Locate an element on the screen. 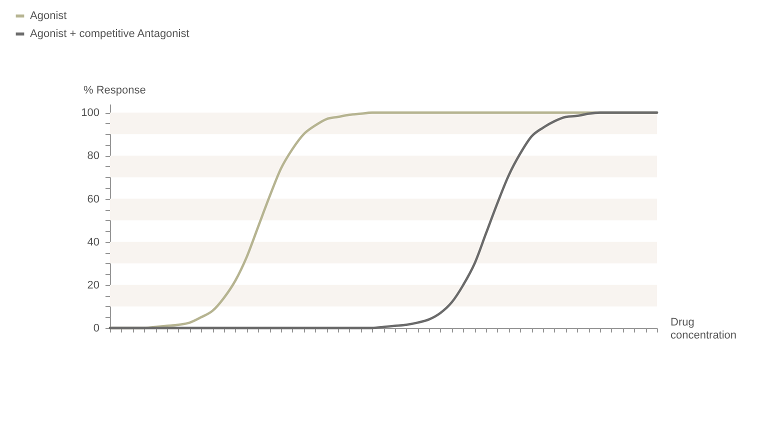 The image size is (768, 432). y-tick-label: 80 is located at coordinates (93, 156).